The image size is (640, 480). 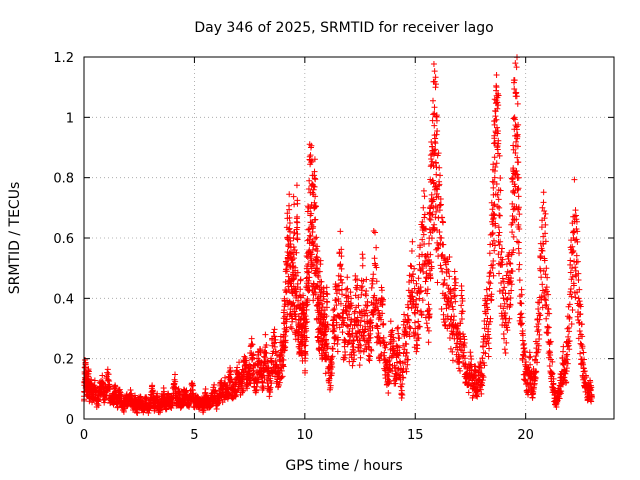 I want to click on x-tick-label: 5, so click(x=194, y=435).